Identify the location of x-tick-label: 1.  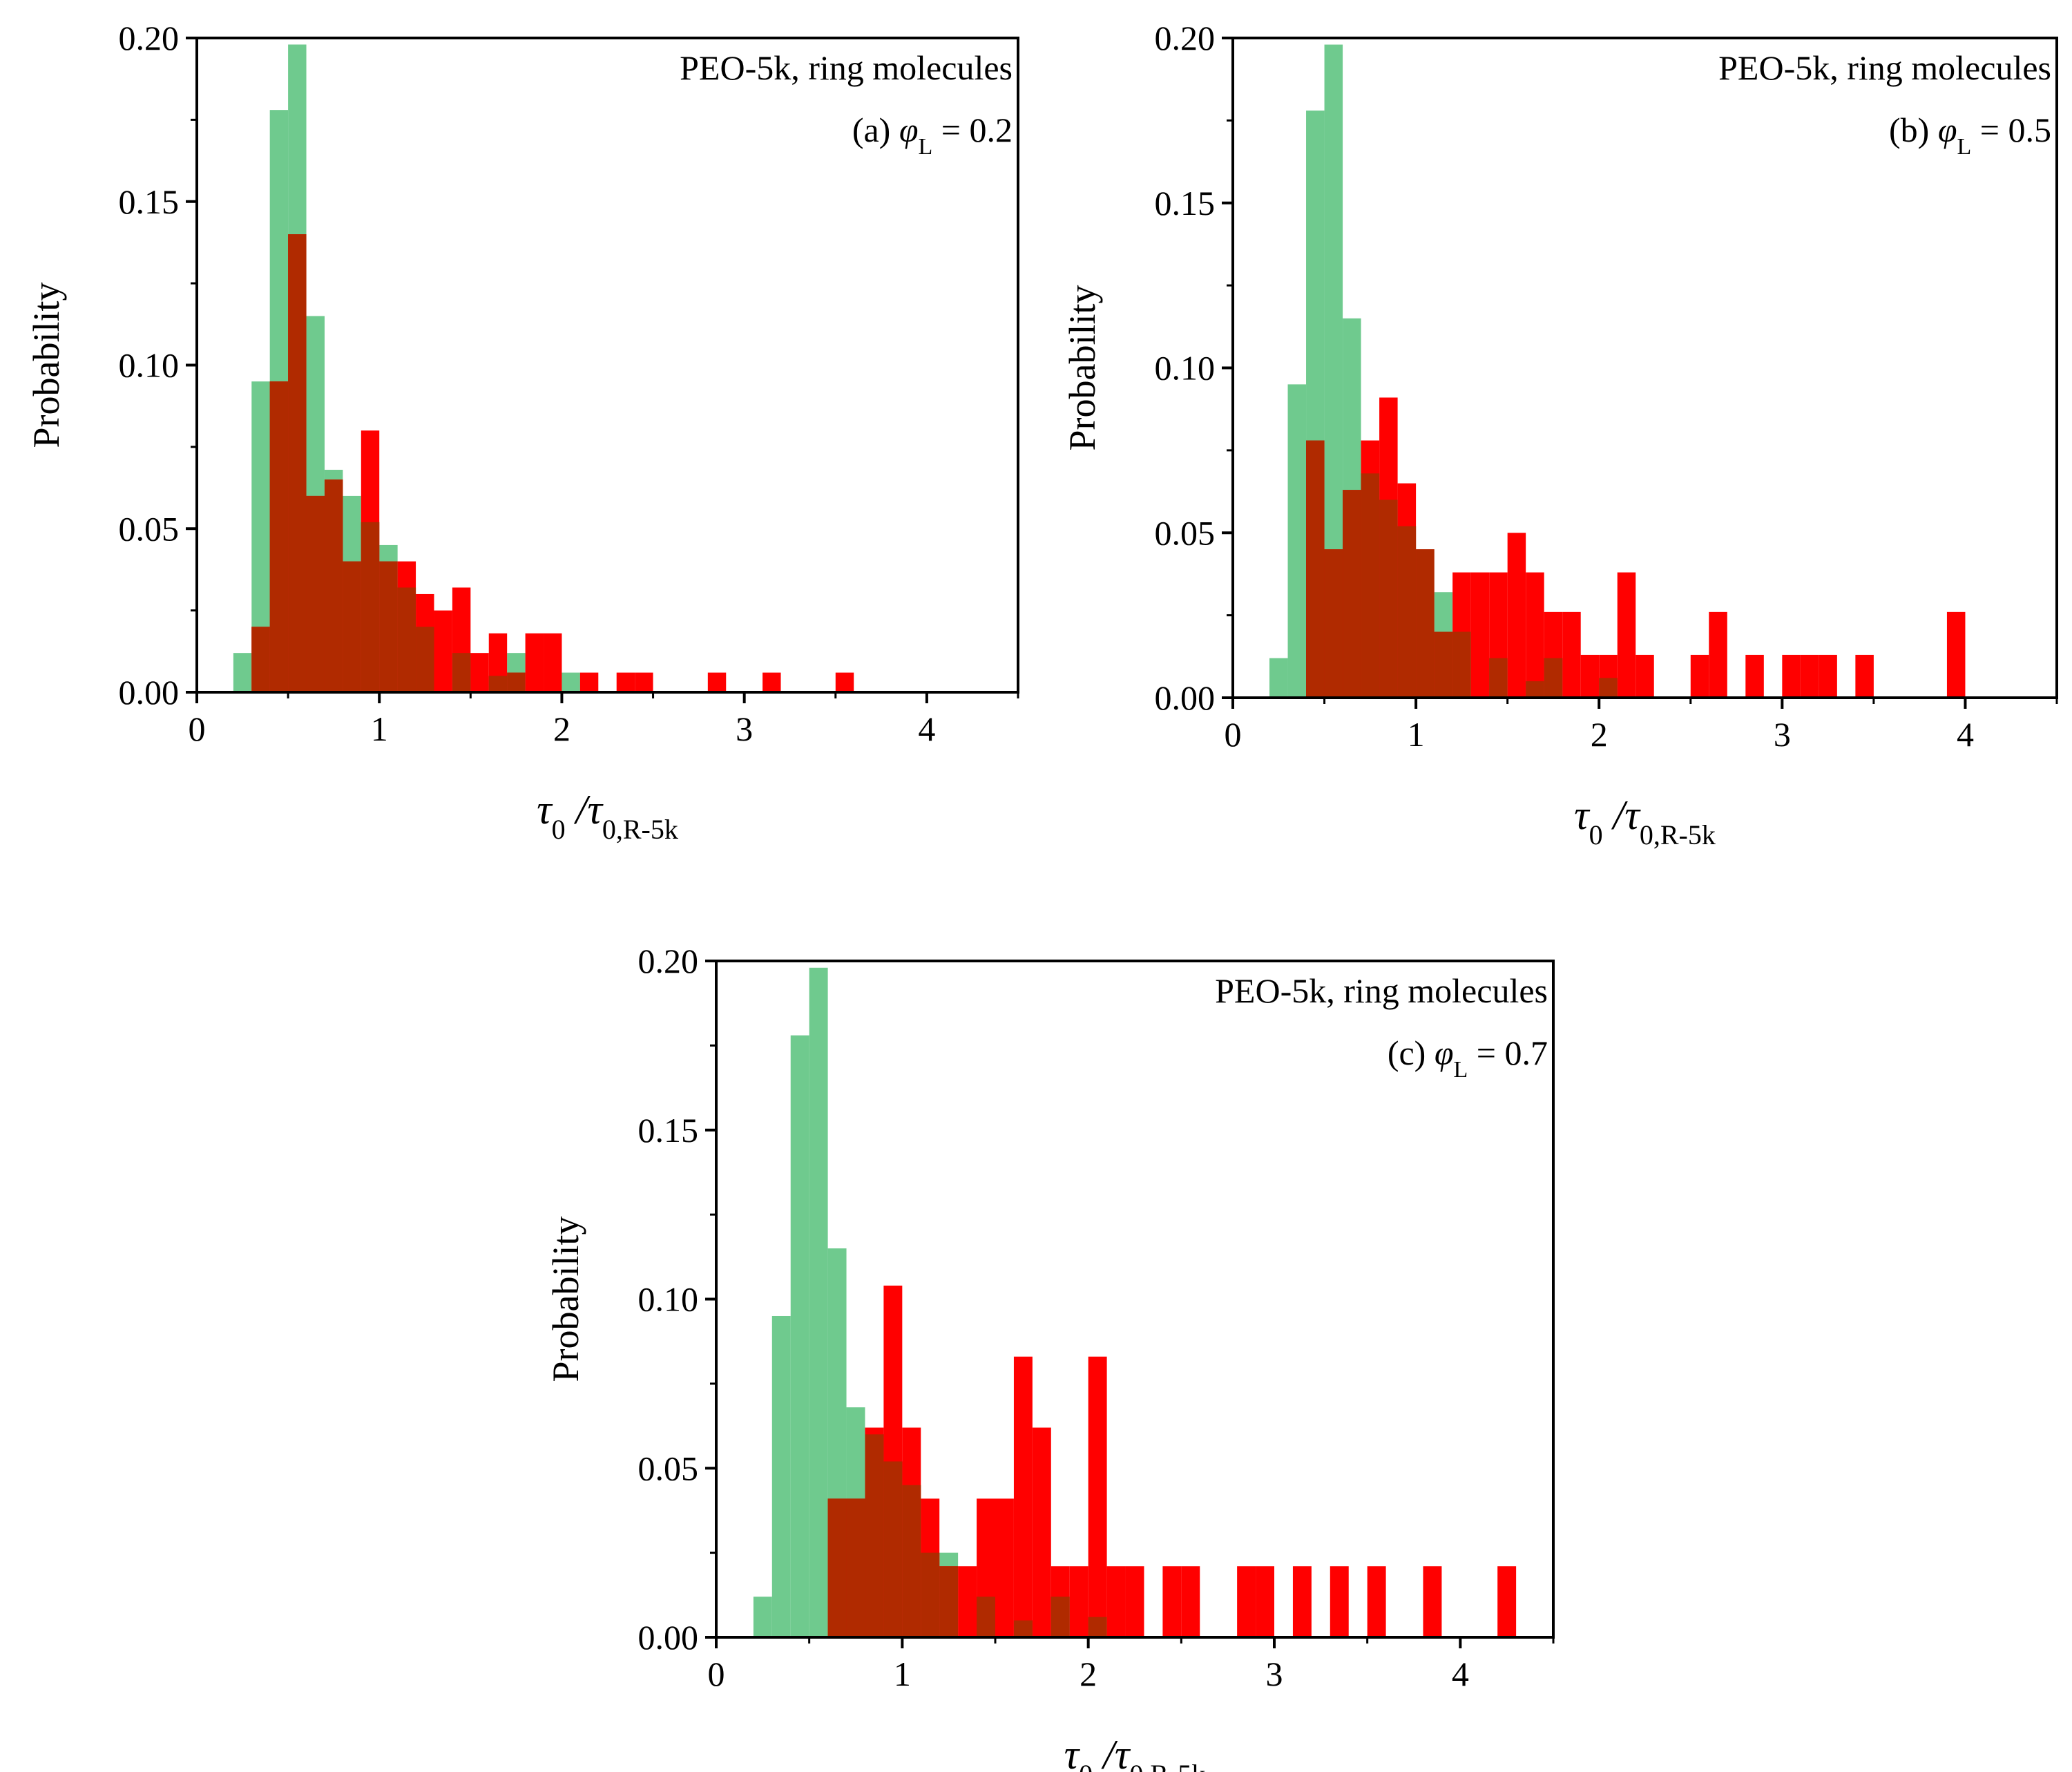
(902, 1674).